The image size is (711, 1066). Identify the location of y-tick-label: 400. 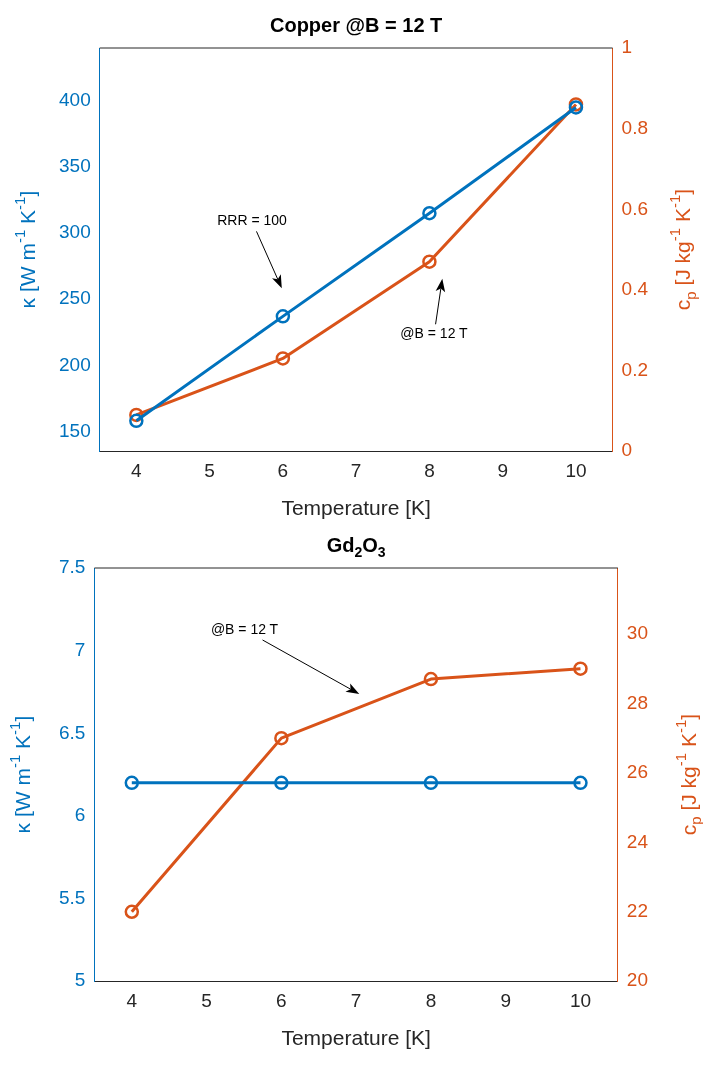
(75, 100).